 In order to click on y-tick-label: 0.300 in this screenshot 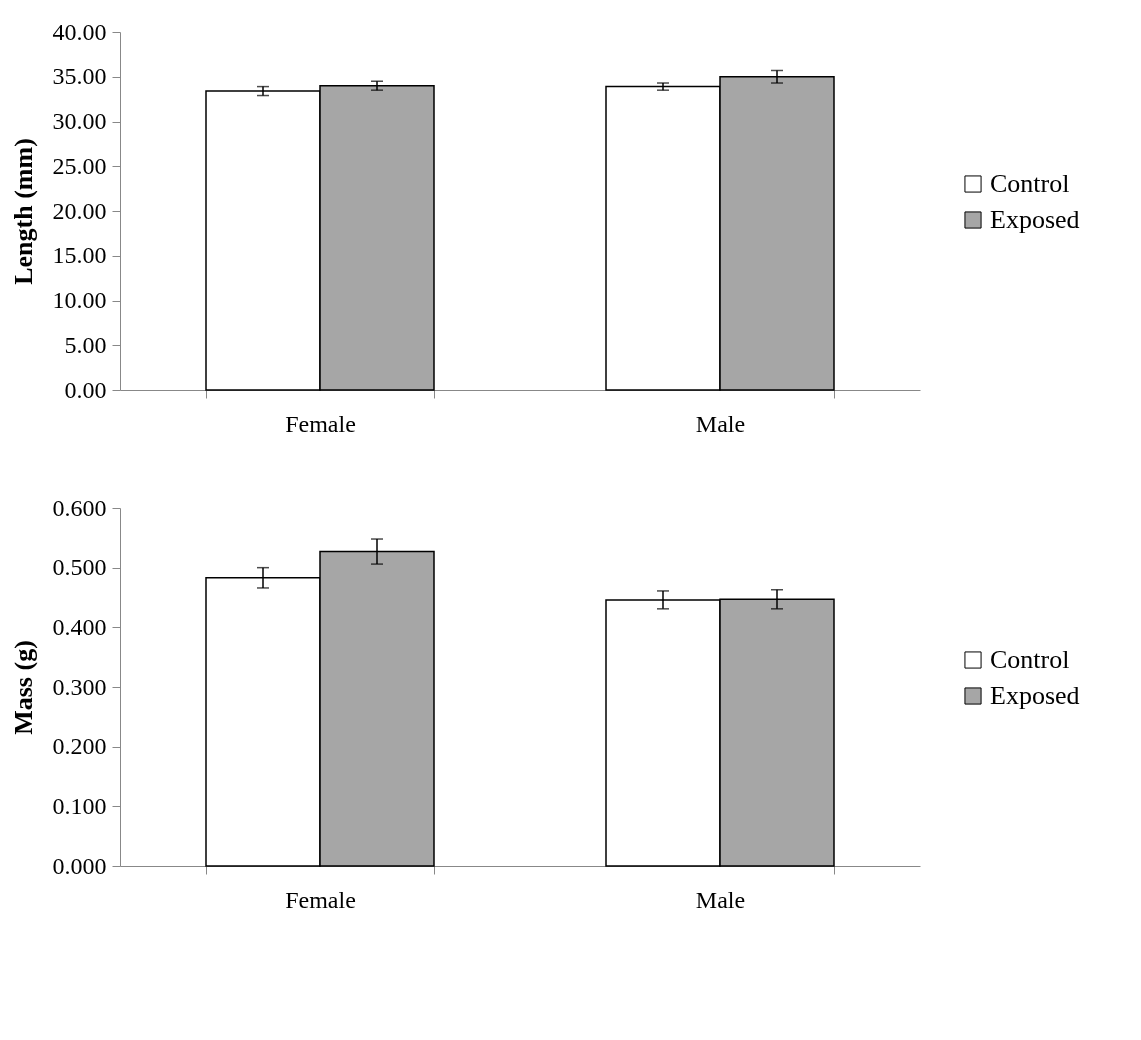, I will do `click(79, 686)`.